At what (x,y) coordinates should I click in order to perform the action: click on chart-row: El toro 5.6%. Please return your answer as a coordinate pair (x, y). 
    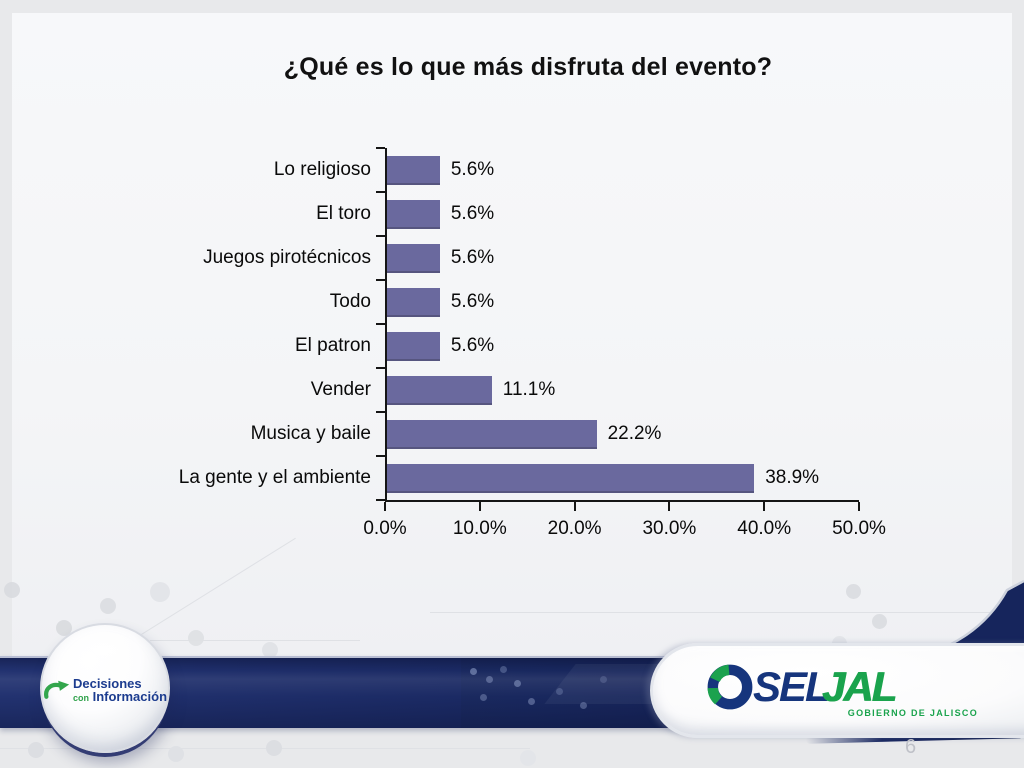
    Looking at the image, I should click on (550, 213).